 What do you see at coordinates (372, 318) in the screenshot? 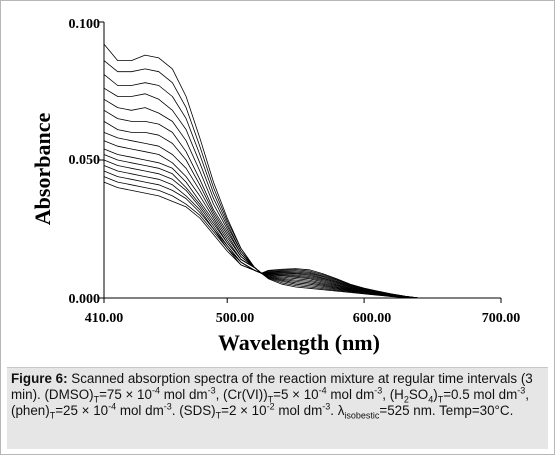
I see `x-tick-label-2: 600.00` at bounding box center [372, 318].